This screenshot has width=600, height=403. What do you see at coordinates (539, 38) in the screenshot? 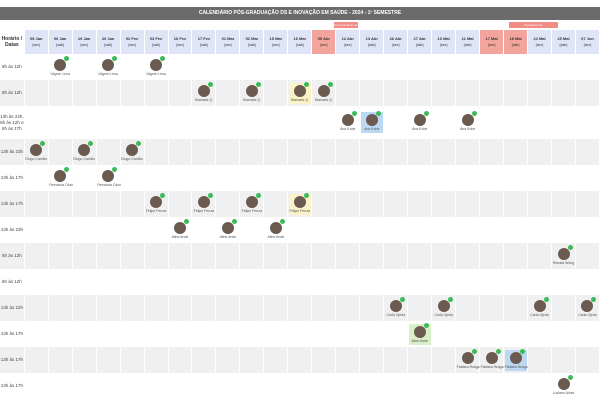
I see `date: 24 Mai` at bounding box center [539, 38].